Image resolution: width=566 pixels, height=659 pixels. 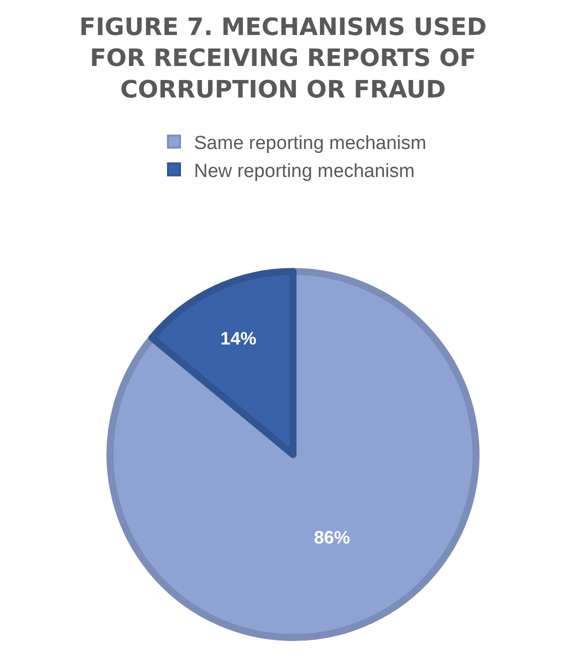 What do you see at coordinates (238, 338) in the screenshot?
I see `data-label: 14%` at bounding box center [238, 338].